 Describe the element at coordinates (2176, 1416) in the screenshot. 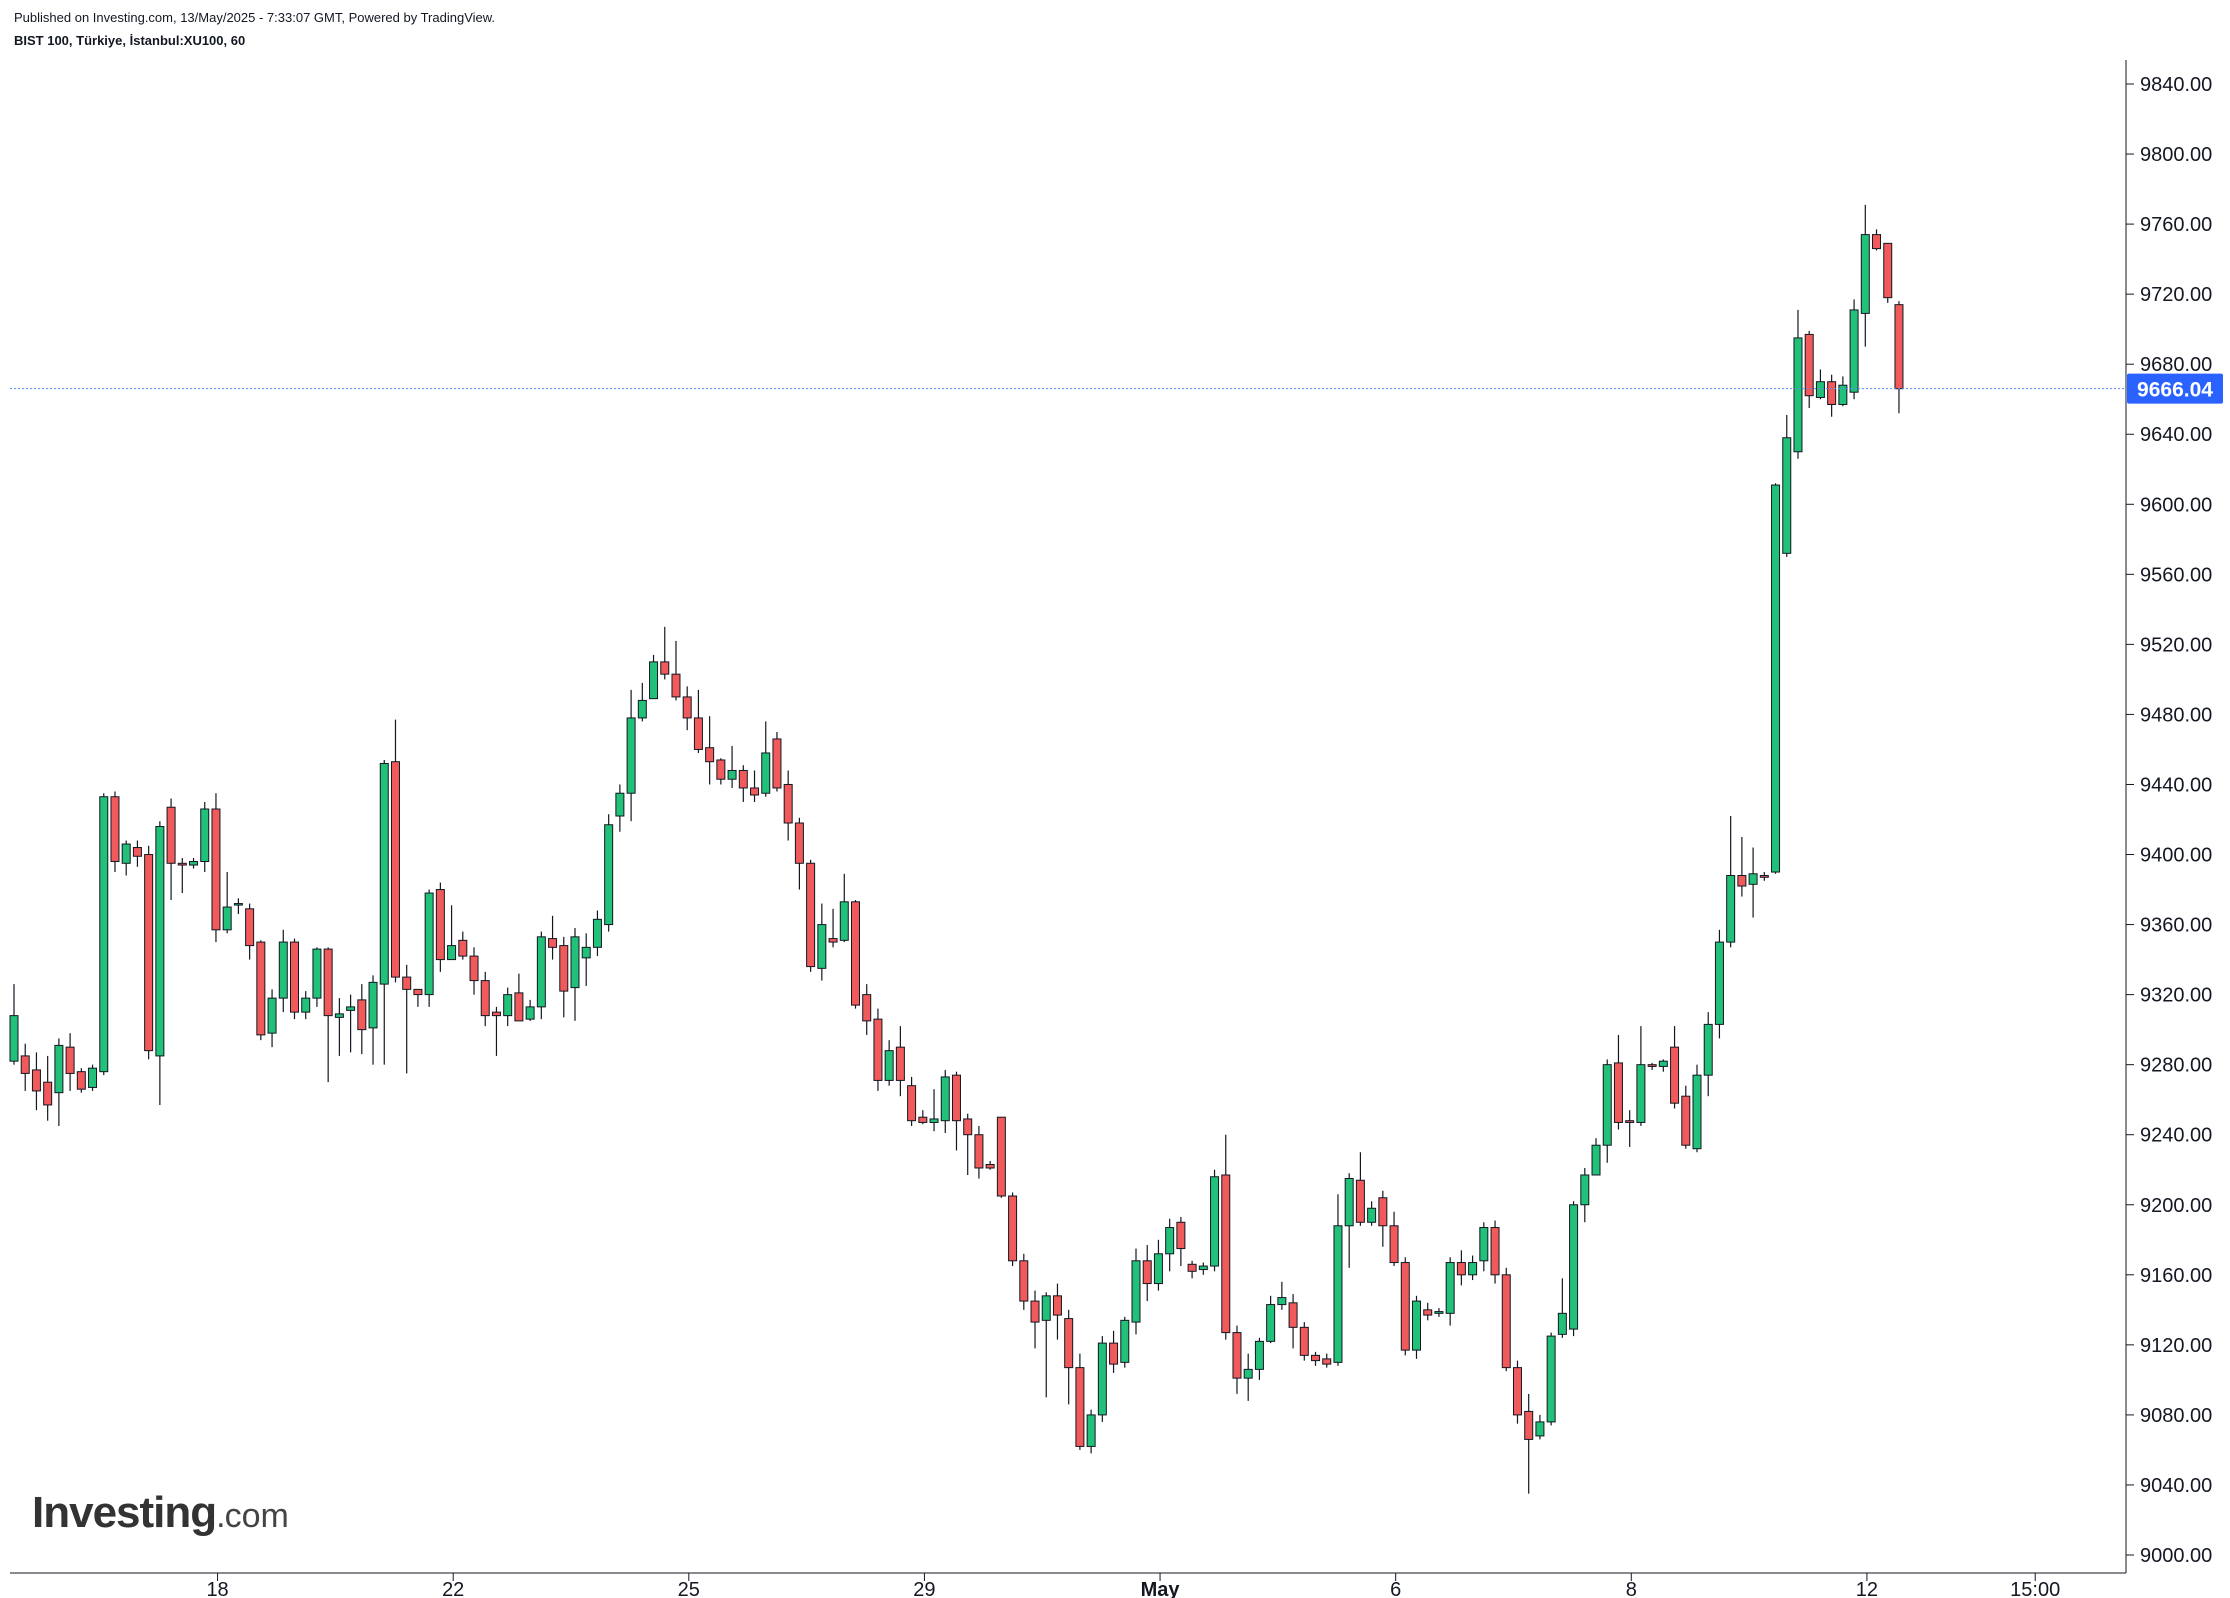

I see `price-tick-label: 9080.00` at that location.